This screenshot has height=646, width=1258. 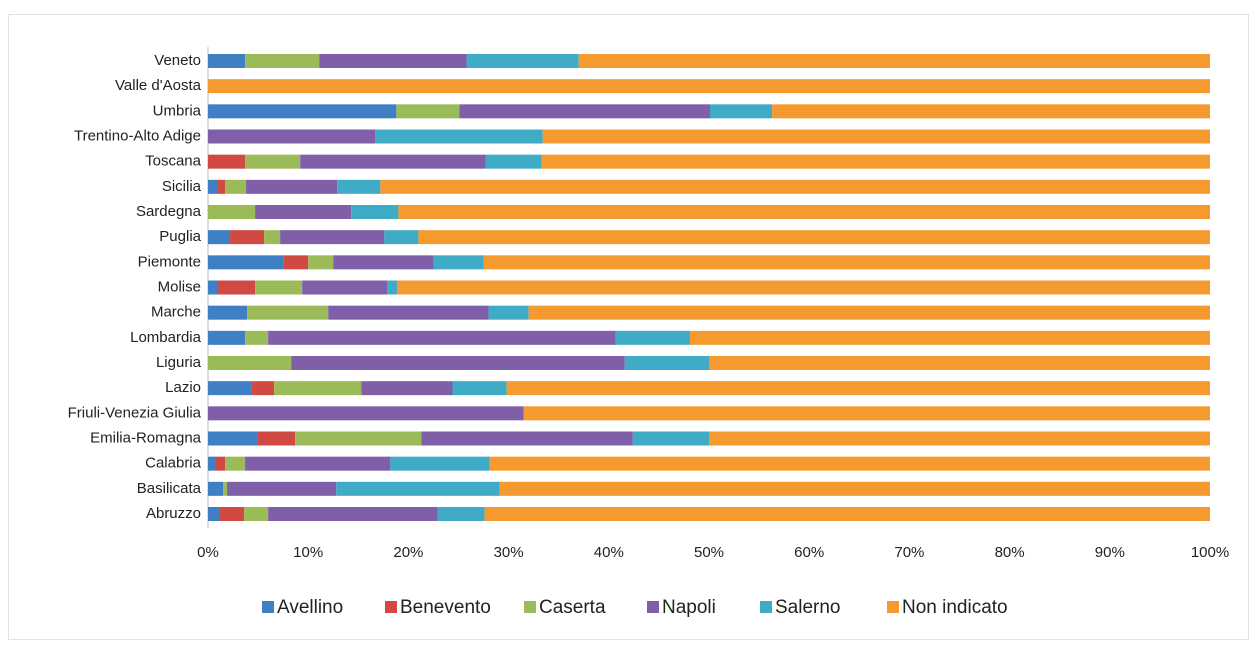 I want to click on legend-label: Avellino, so click(x=310, y=607).